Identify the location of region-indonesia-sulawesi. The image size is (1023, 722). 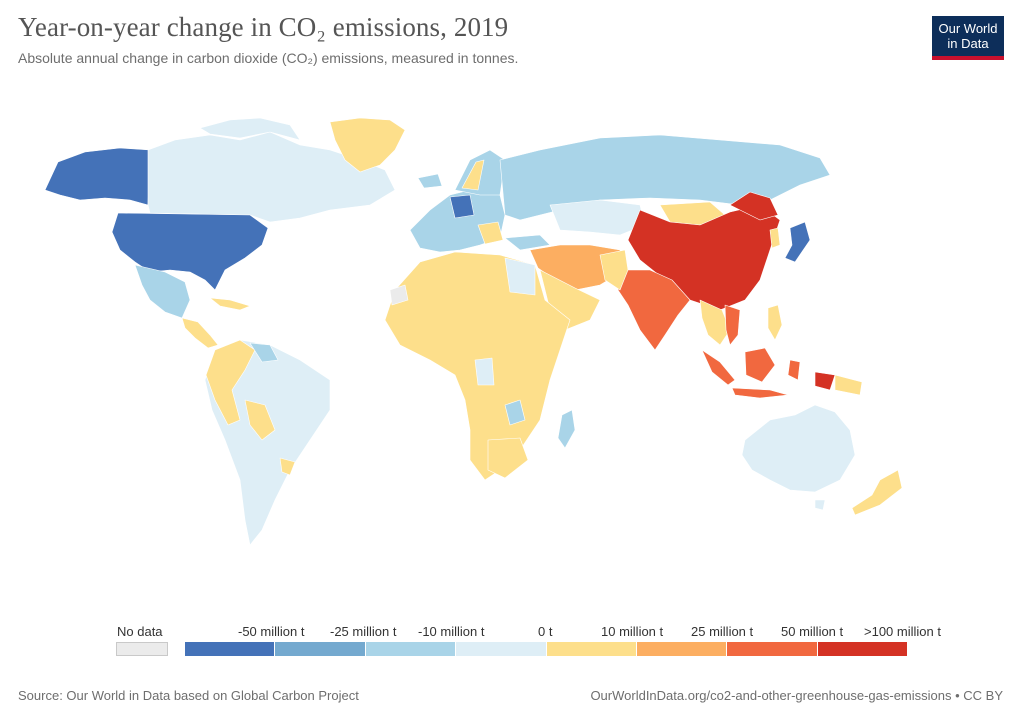
(794, 370).